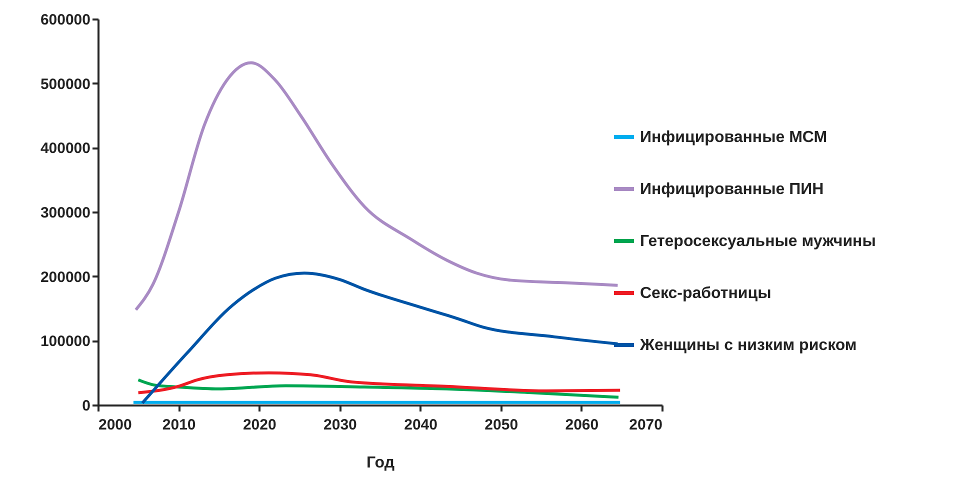 The width and height of the screenshot is (954, 483). I want to click on y-tick-label: 600000, so click(65, 20).